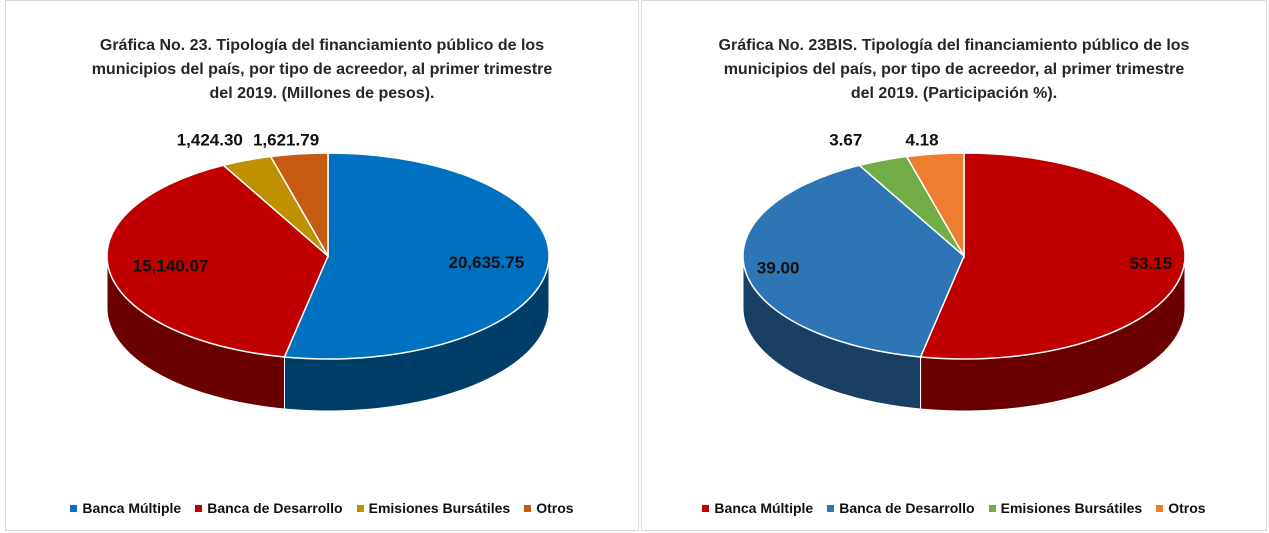 This screenshot has height=533, width=1269. I want to click on data-label: 4.18, so click(921, 139).